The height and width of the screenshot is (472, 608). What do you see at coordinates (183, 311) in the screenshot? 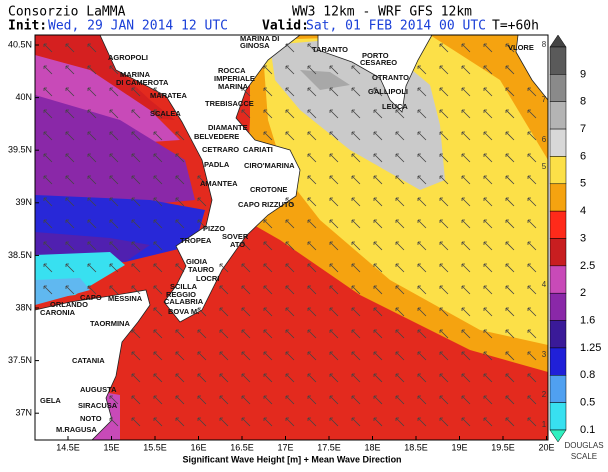
I see `place-label: BOVA M.` at bounding box center [183, 311].